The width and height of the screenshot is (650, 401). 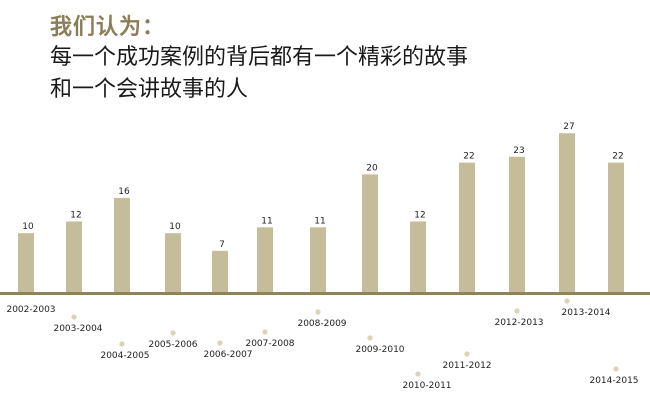 What do you see at coordinates (318, 259) in the screenshot?
I see `bar-2008-2009` at bounding box center [318, 259].